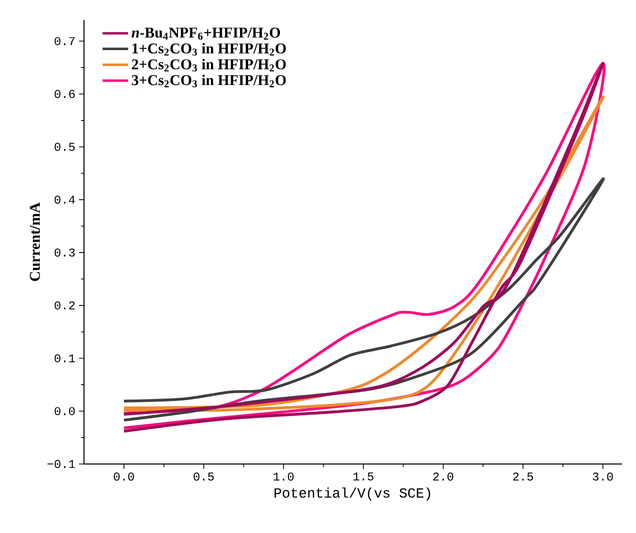  I want to click on legend-label: 1+Cs$_{2}$CO$_{3}$ in HFIP/H$_{2}$O, so click(209, 49).